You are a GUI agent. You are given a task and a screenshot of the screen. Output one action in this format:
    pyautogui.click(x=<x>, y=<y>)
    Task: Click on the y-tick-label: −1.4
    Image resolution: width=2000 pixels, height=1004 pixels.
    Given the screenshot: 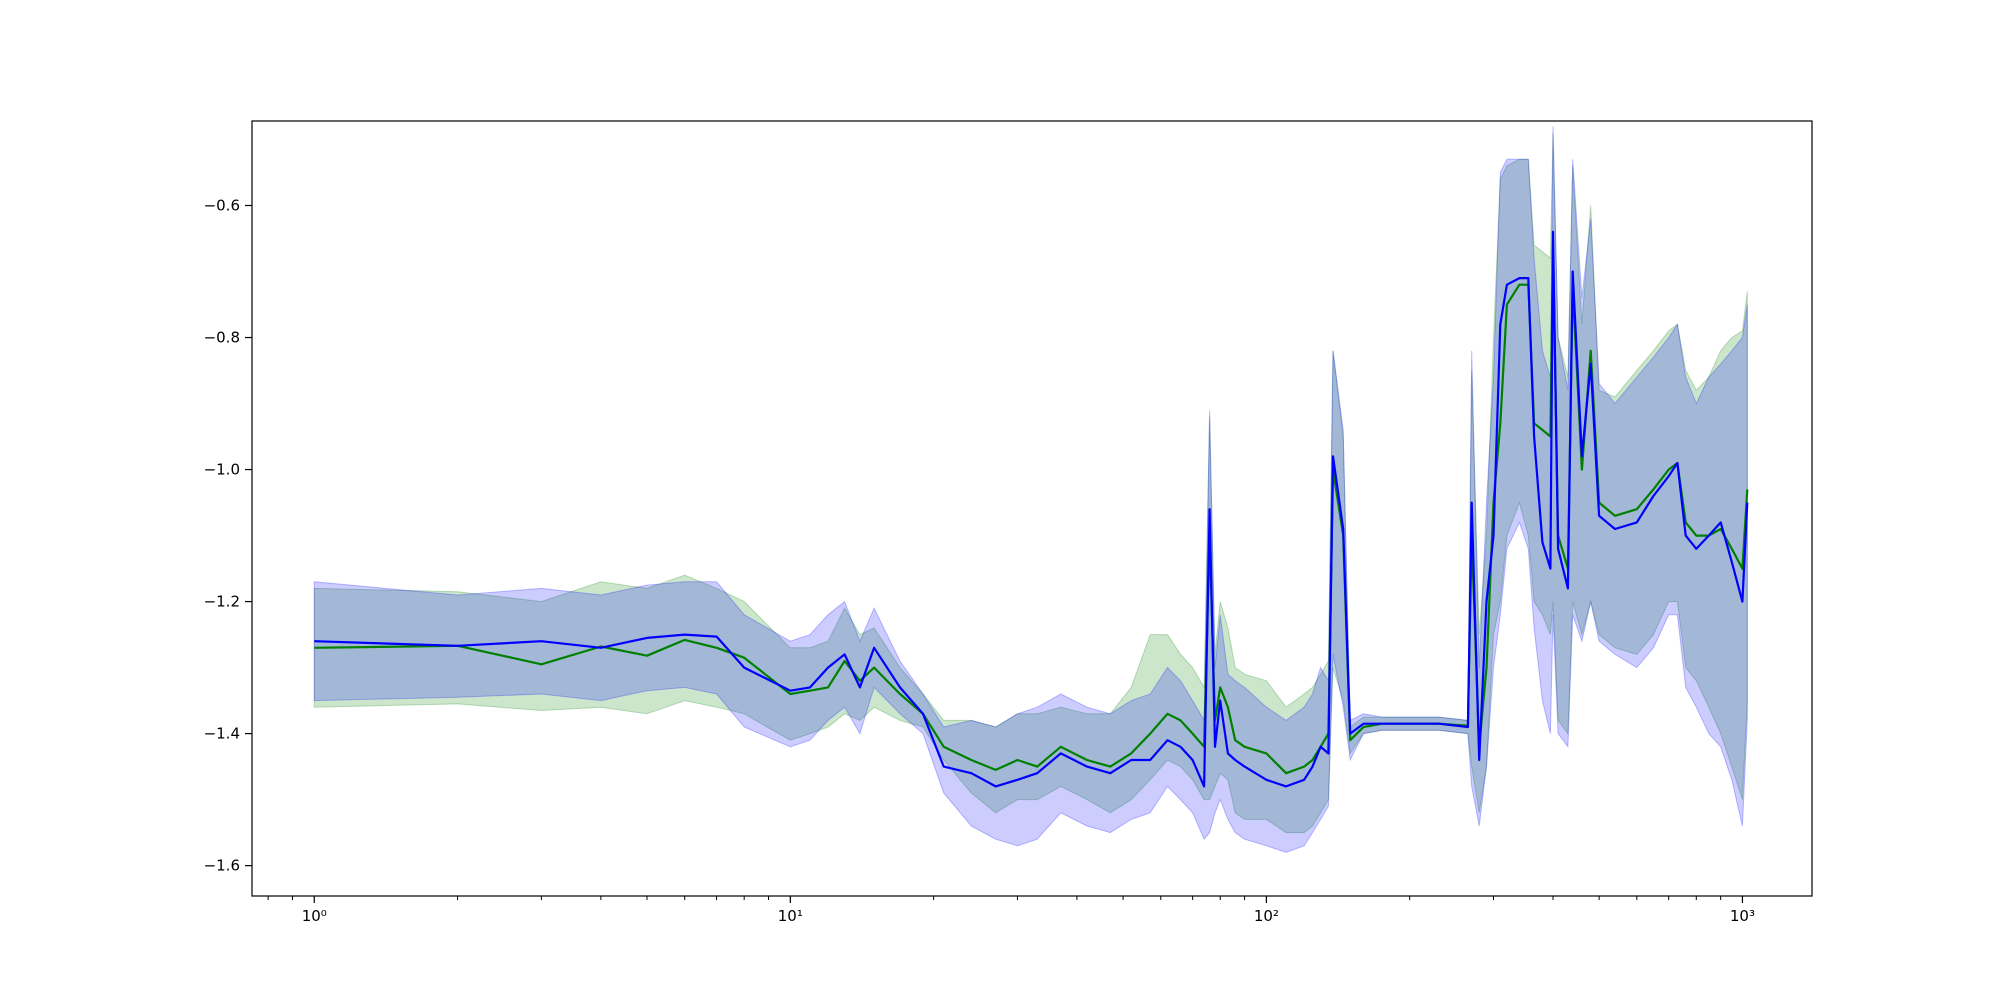 What is the action you would take?
    pyautogui.click(x=222, y=734)
    